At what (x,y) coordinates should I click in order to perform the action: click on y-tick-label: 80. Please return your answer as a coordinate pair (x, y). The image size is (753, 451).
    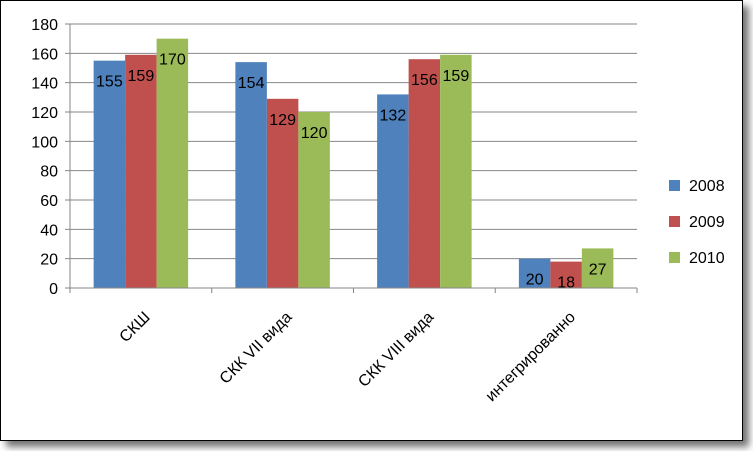
    Looking at the image, I should click on (49, 172).